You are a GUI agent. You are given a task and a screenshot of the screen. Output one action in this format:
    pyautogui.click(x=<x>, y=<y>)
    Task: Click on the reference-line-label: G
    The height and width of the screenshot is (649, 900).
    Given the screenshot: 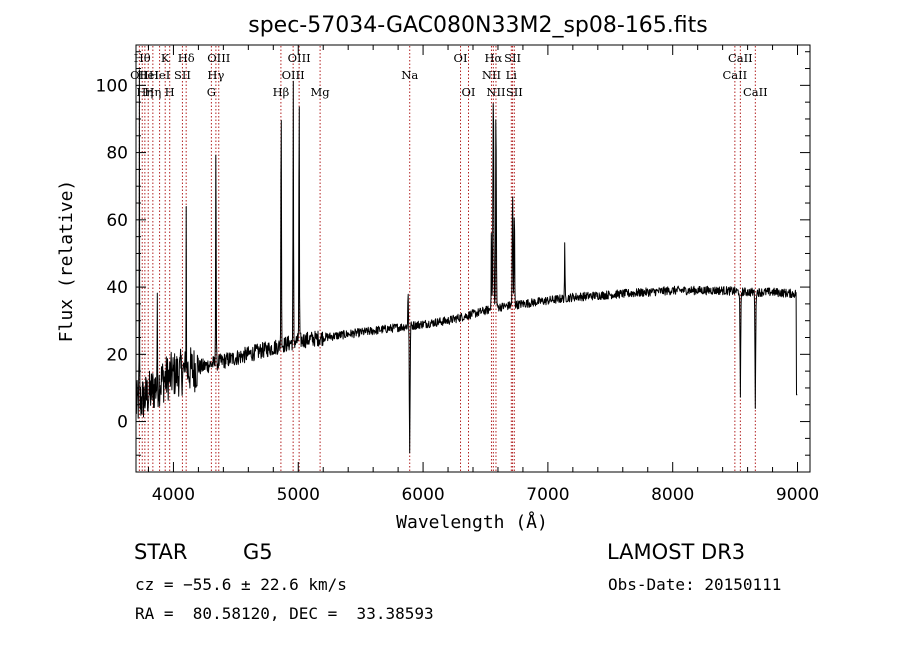 What is the action you would take?
    pyautogui.click(x=211, y=92)
    